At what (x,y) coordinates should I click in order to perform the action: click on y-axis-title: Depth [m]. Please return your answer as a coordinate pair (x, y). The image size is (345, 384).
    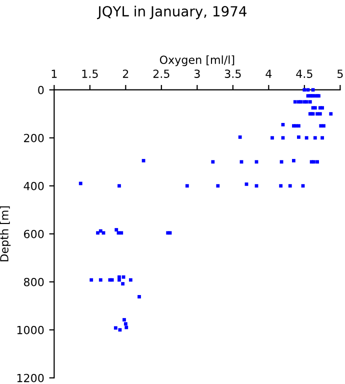
    Looking at the image, I should click on (5, 234).